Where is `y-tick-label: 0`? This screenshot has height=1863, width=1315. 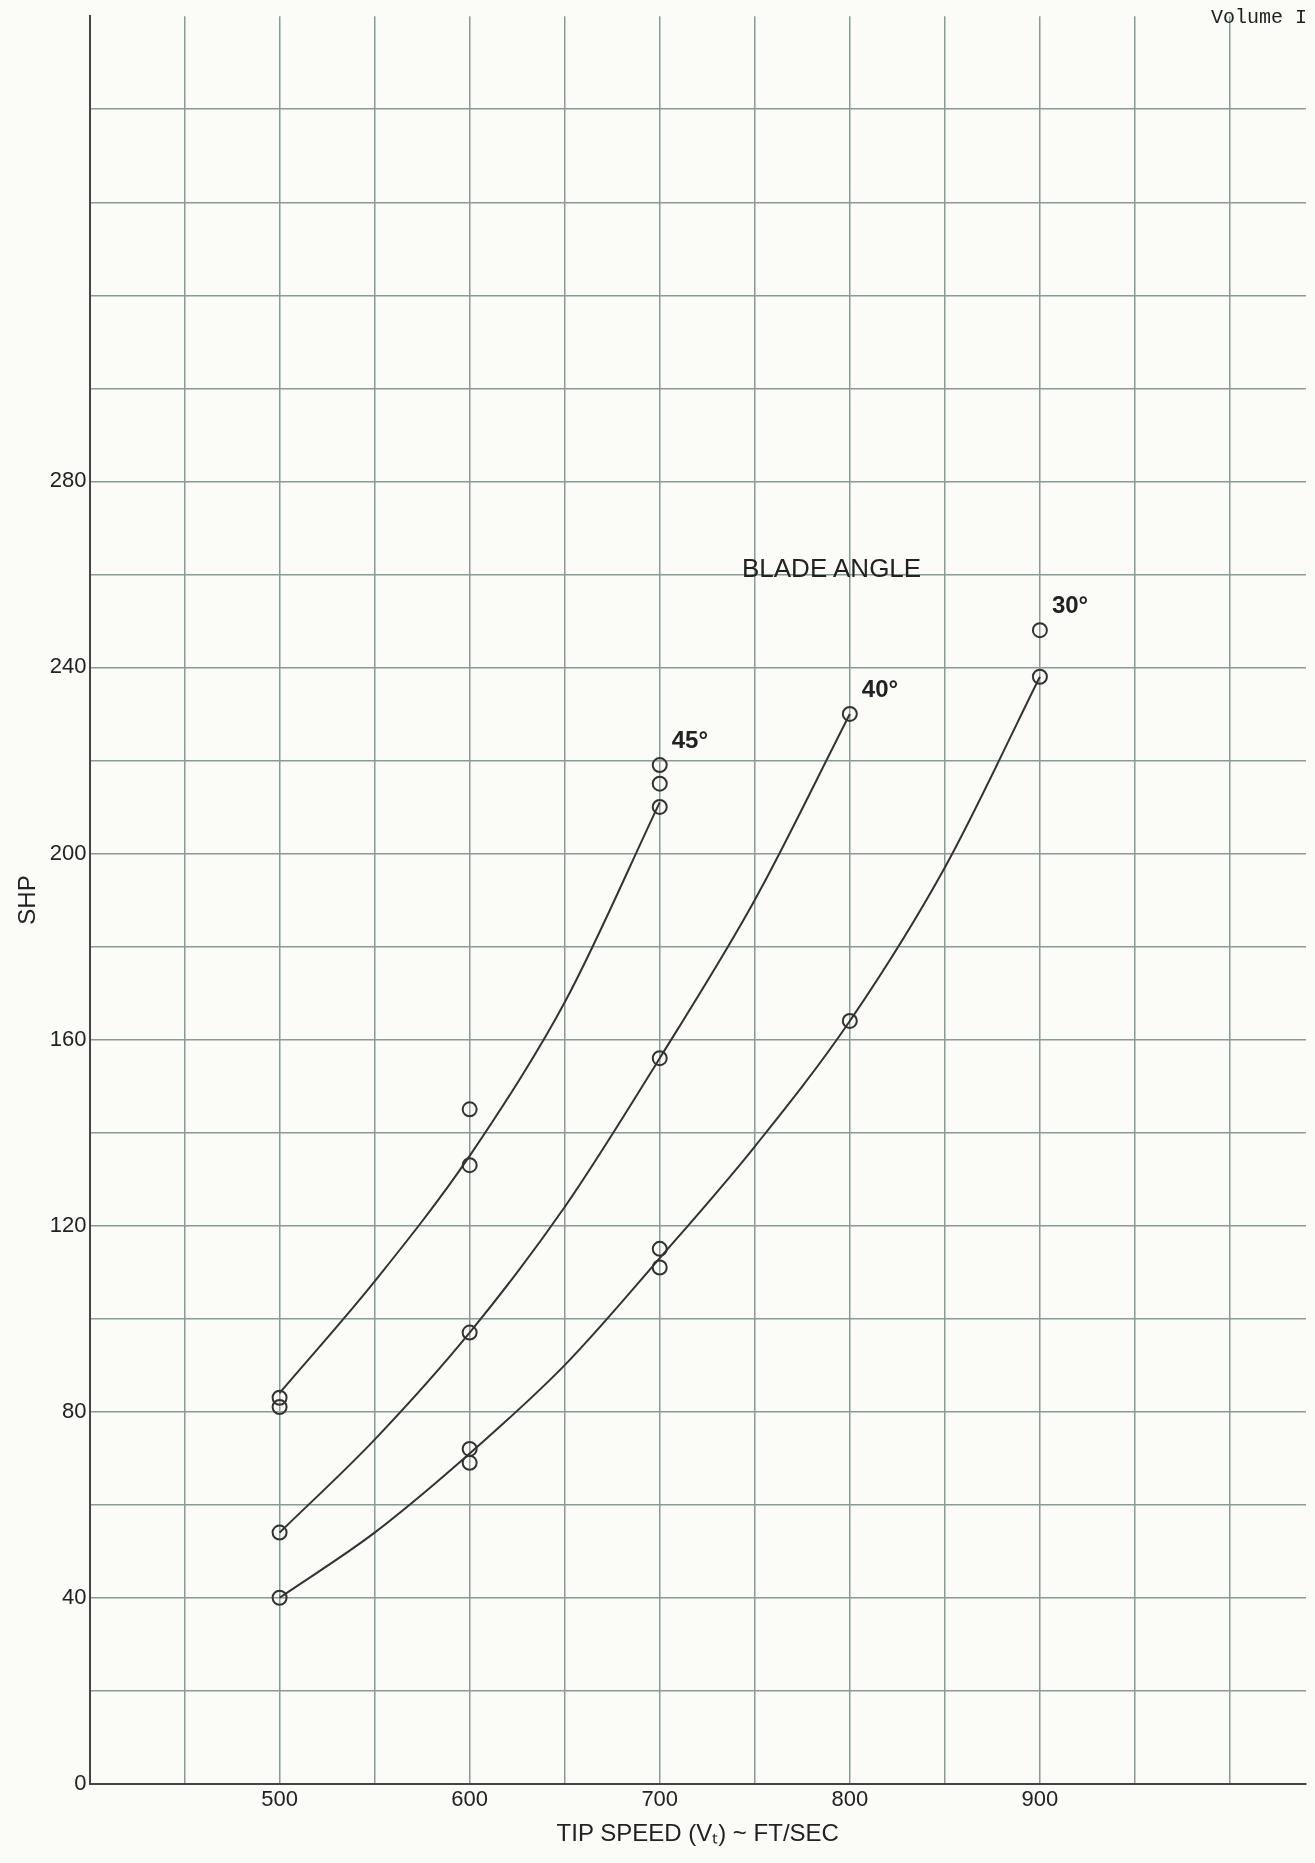
y-tick-label: 0 is located at coordinates (80, 1782).